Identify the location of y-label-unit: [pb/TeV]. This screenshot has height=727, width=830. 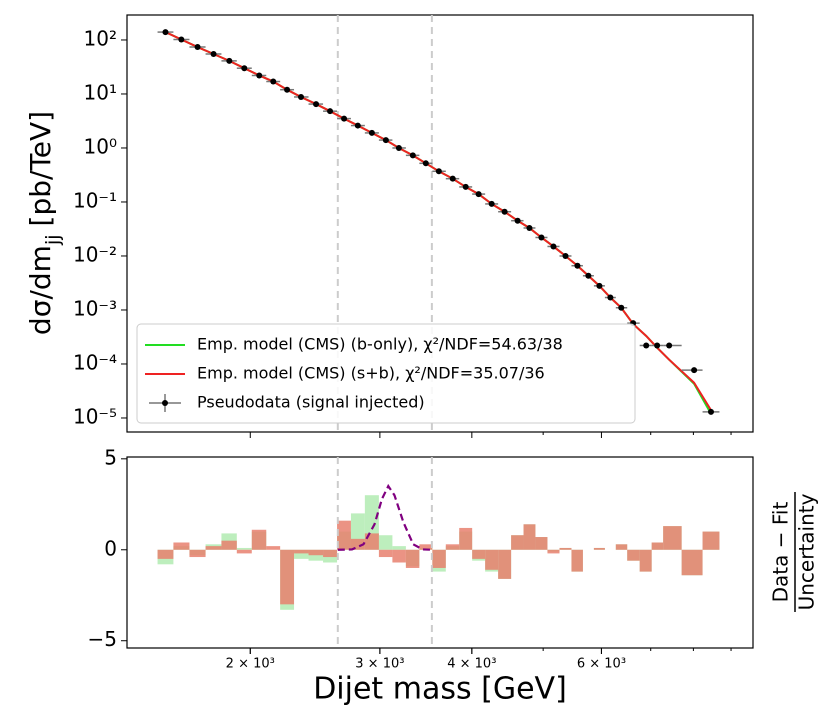
(40, 169).